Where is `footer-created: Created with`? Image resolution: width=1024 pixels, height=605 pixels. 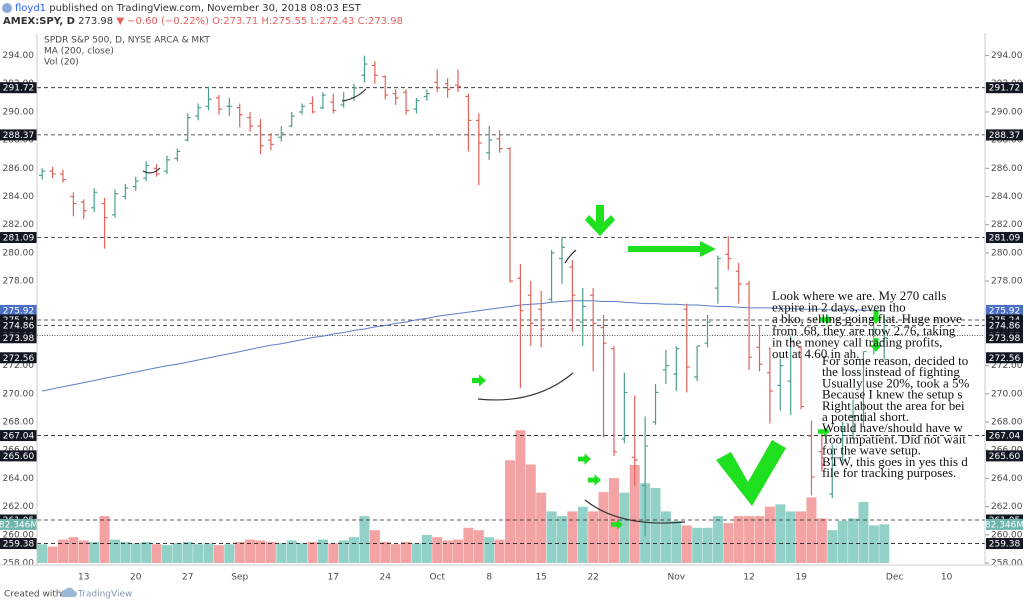
footer-created: Created with is located at coordinates (33, 595).